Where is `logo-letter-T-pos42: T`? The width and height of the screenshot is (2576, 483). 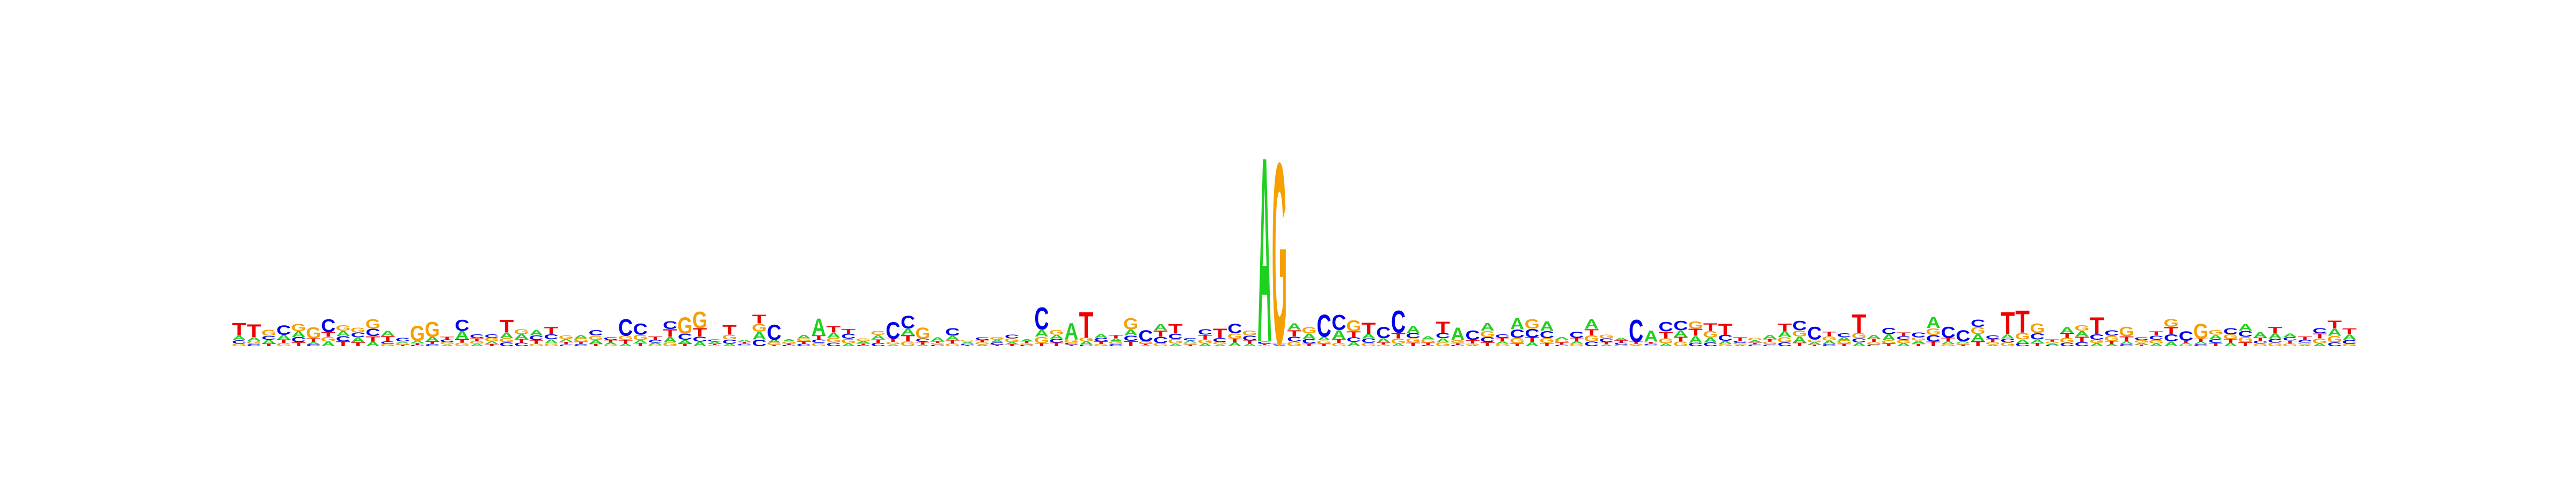
logo-letter-T-pos42: T is located at coordinates (848, 331).